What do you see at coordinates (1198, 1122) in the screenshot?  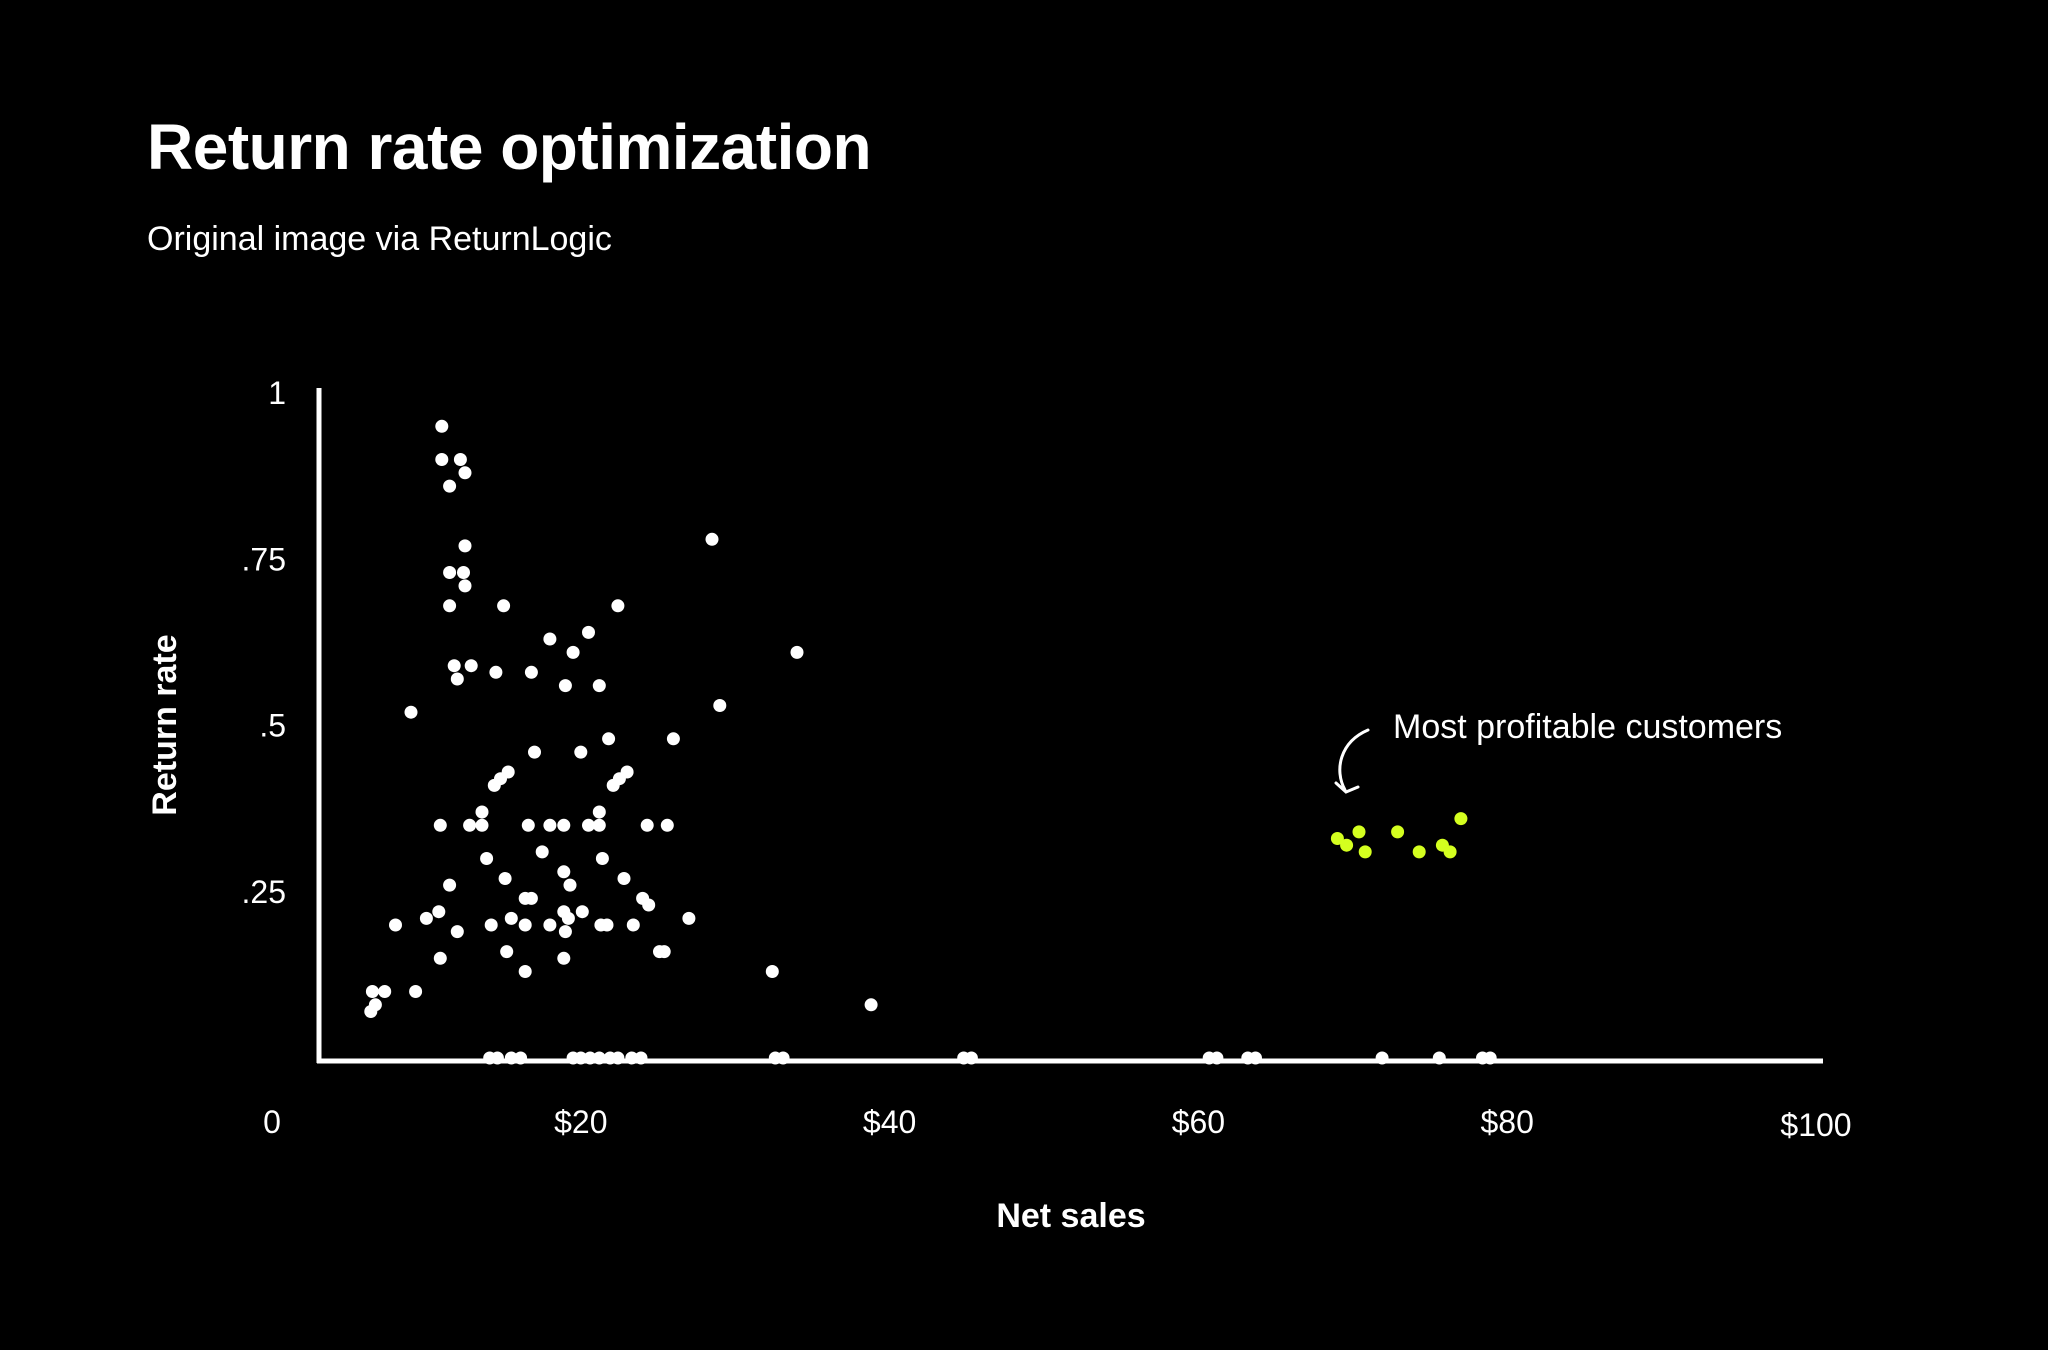 I see `x-tick-label: $60` at bounding box center [1198, 1122].